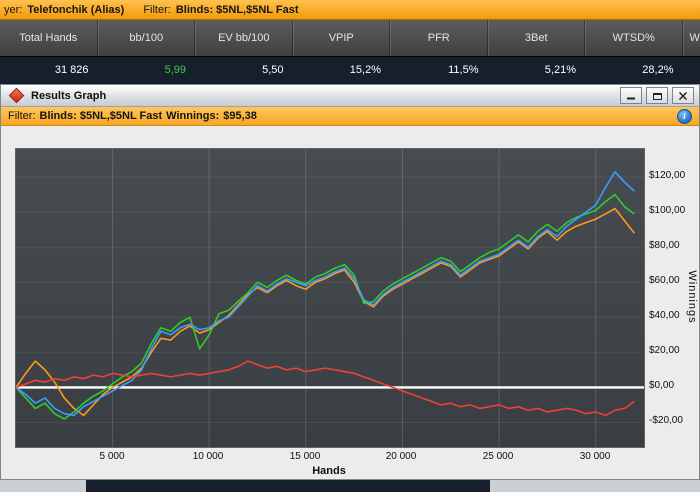  Describe the element at coordinates (157, 10) in the screenshot. I see `topbar-filter-label: Filter:` at that location.